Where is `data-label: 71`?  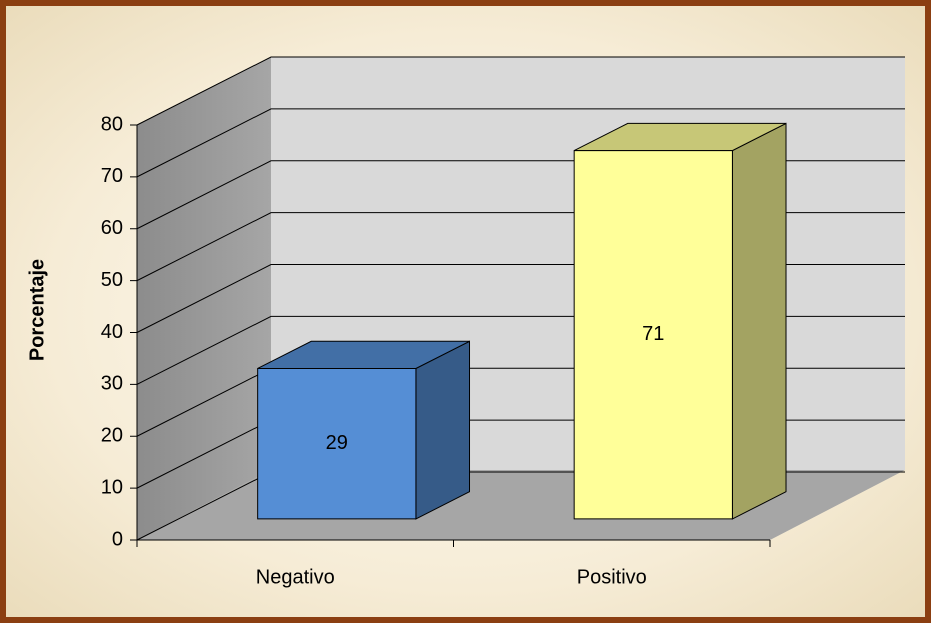 data-label: 71 is located at coordinates (653, 334).